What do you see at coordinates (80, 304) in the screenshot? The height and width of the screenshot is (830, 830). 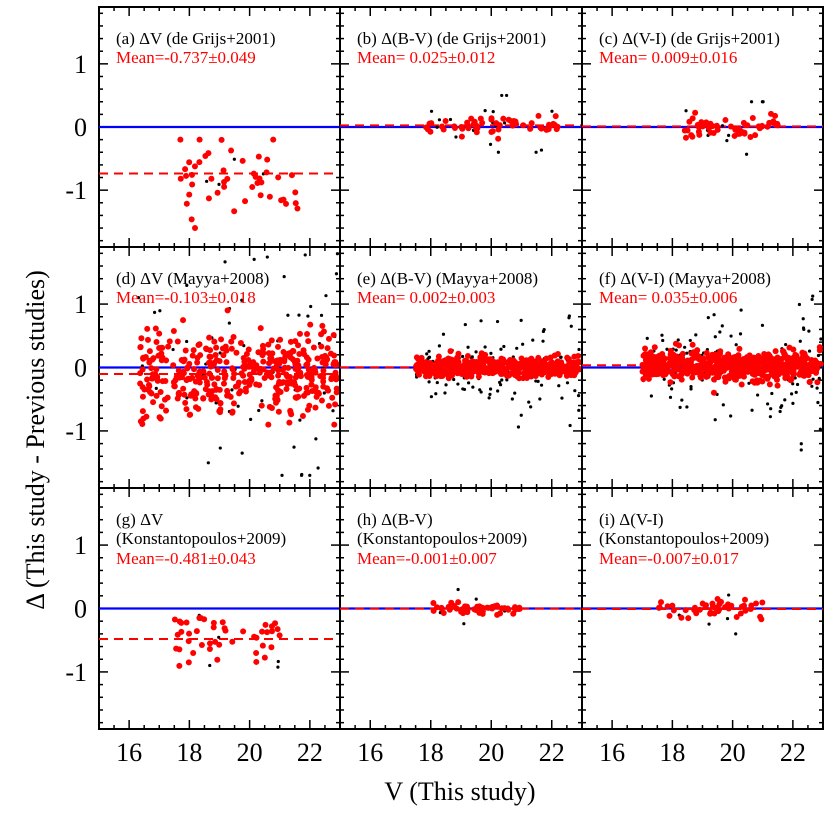 I see `y-tick-label: 1` at bounding box center [80, 304].